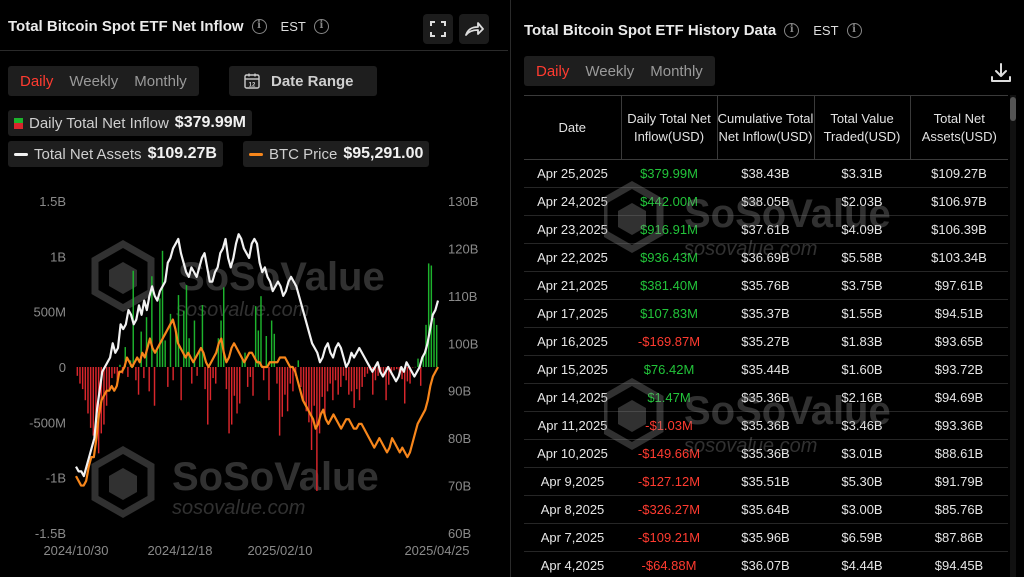  What do you see at coordinates (179, 550) in the screenshot?
I see `x-axis-tick-label: 2024/12/18` at bounding box center [179, 550].